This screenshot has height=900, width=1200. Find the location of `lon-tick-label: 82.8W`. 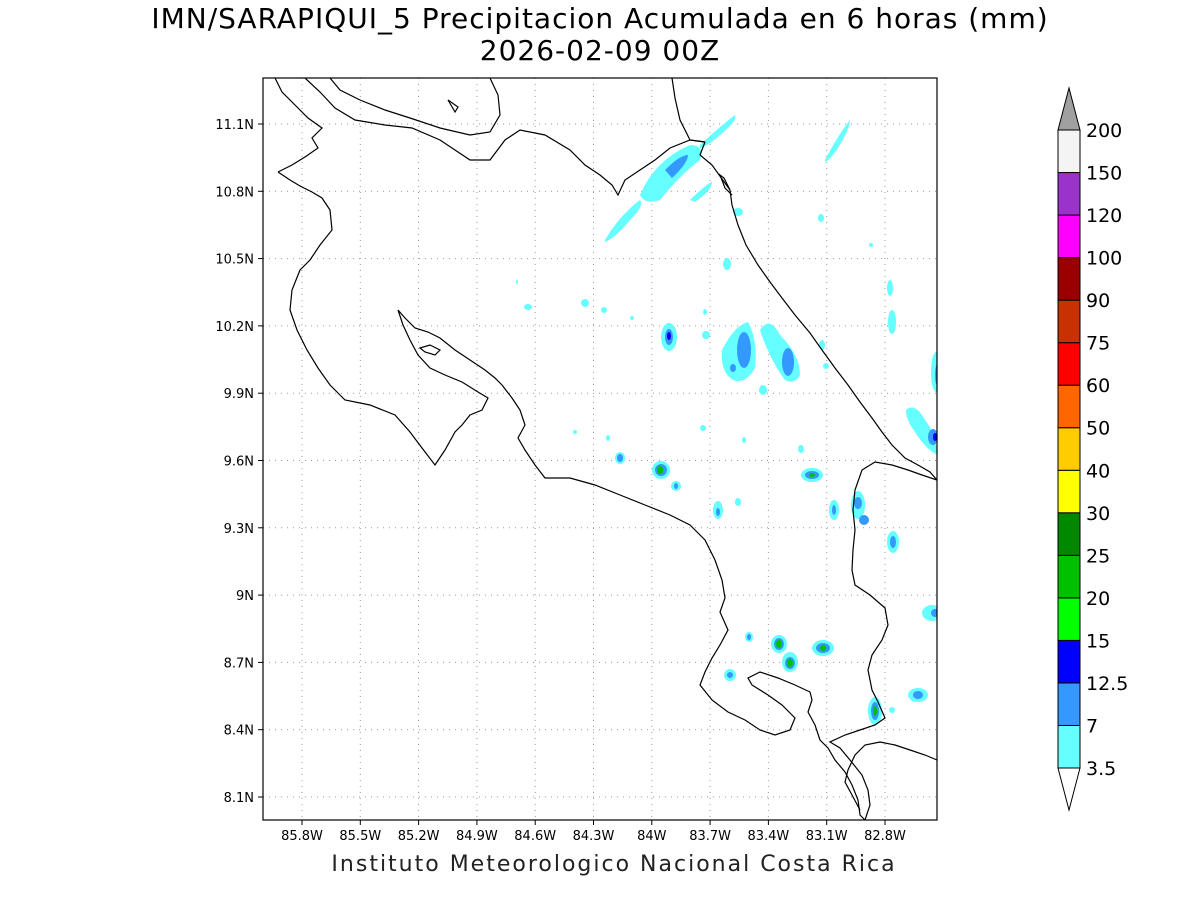

lon-tick-label: 82.8W is located at coordinates (885, 836).